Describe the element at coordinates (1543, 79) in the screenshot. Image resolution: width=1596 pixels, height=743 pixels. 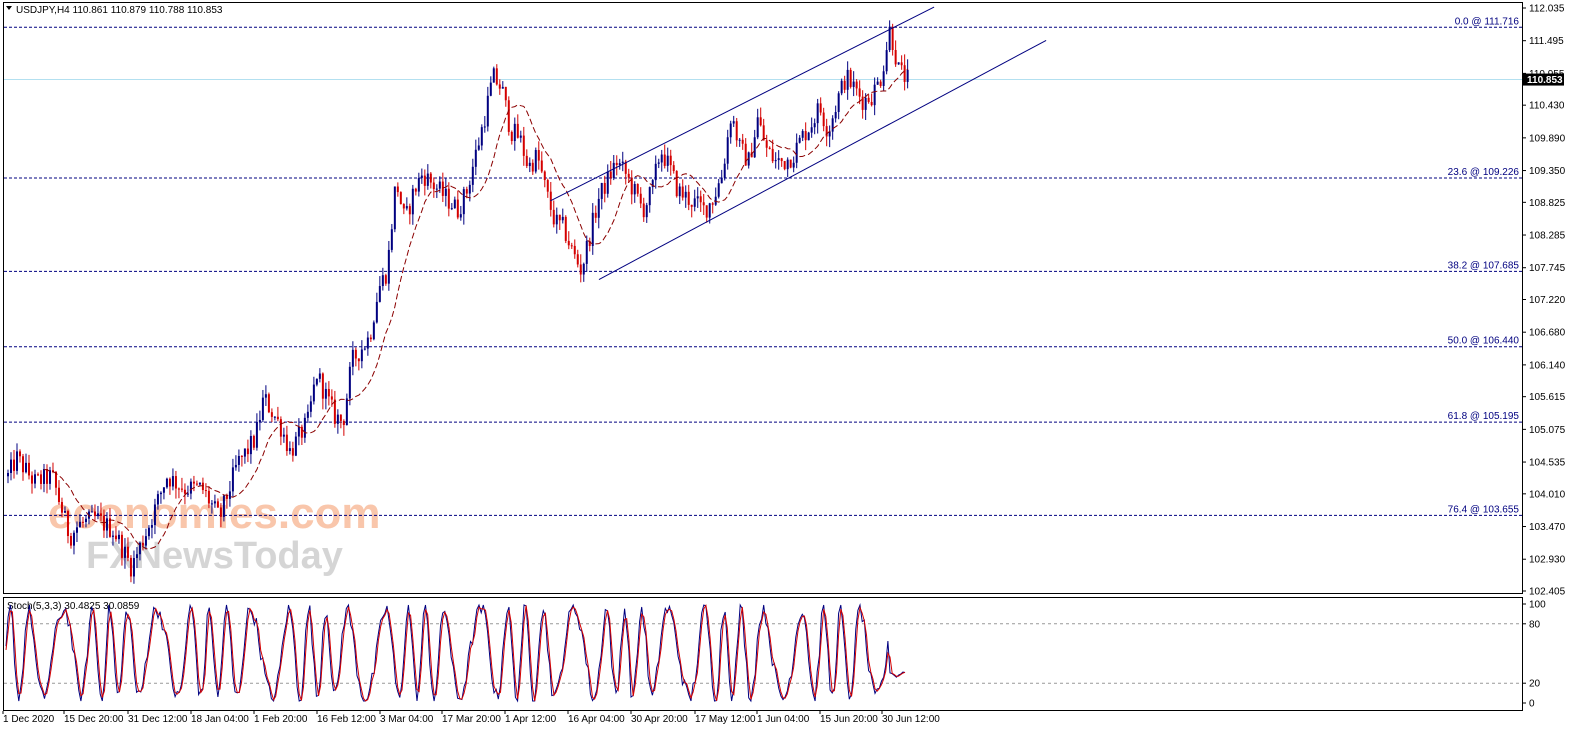
I see `current-price-badge` at that location.